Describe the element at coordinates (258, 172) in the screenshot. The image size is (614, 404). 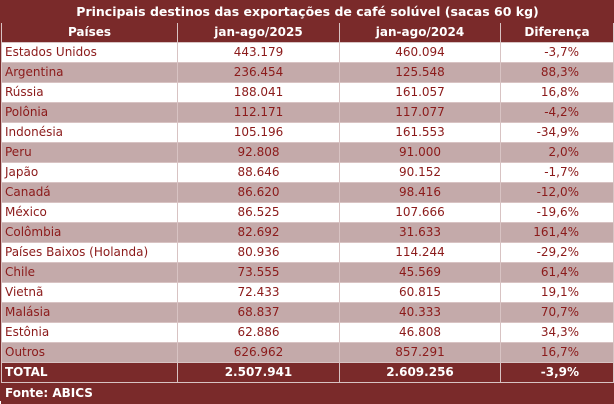
I see `value-2025-cell: 88.646` at that location.